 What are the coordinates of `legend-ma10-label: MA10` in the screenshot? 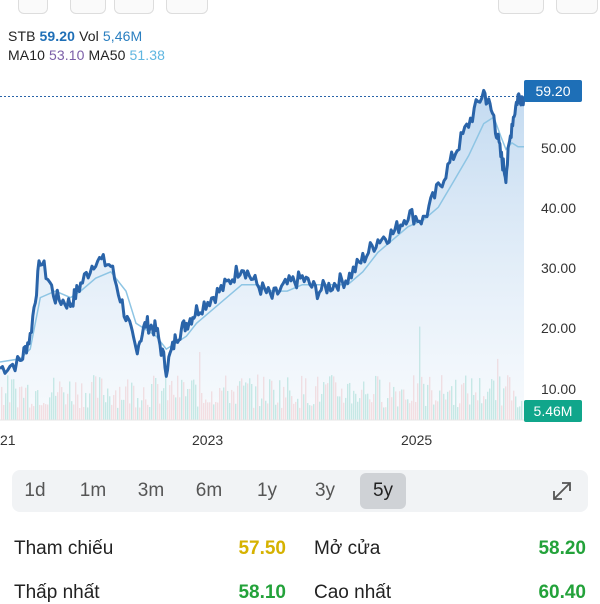 It's located at (26, 55).